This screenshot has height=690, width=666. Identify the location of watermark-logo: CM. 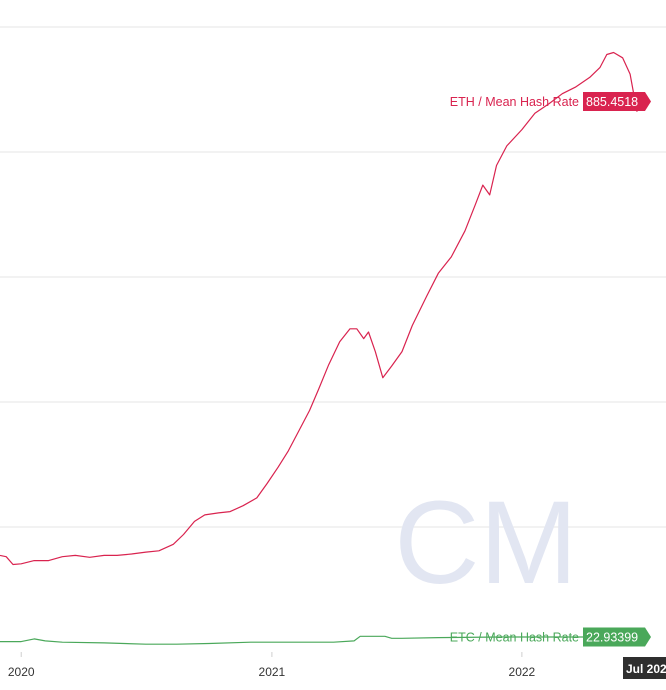
(486, 543).